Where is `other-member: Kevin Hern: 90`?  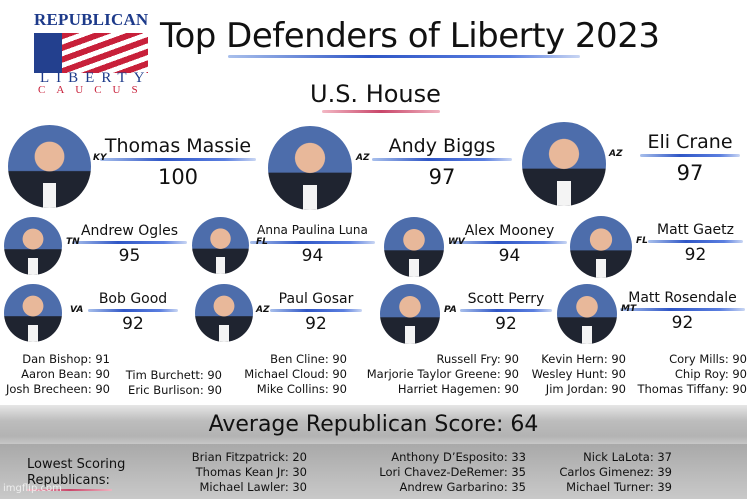
other-member: Kevin Hern: 90 is located at coordinates (583, 359).